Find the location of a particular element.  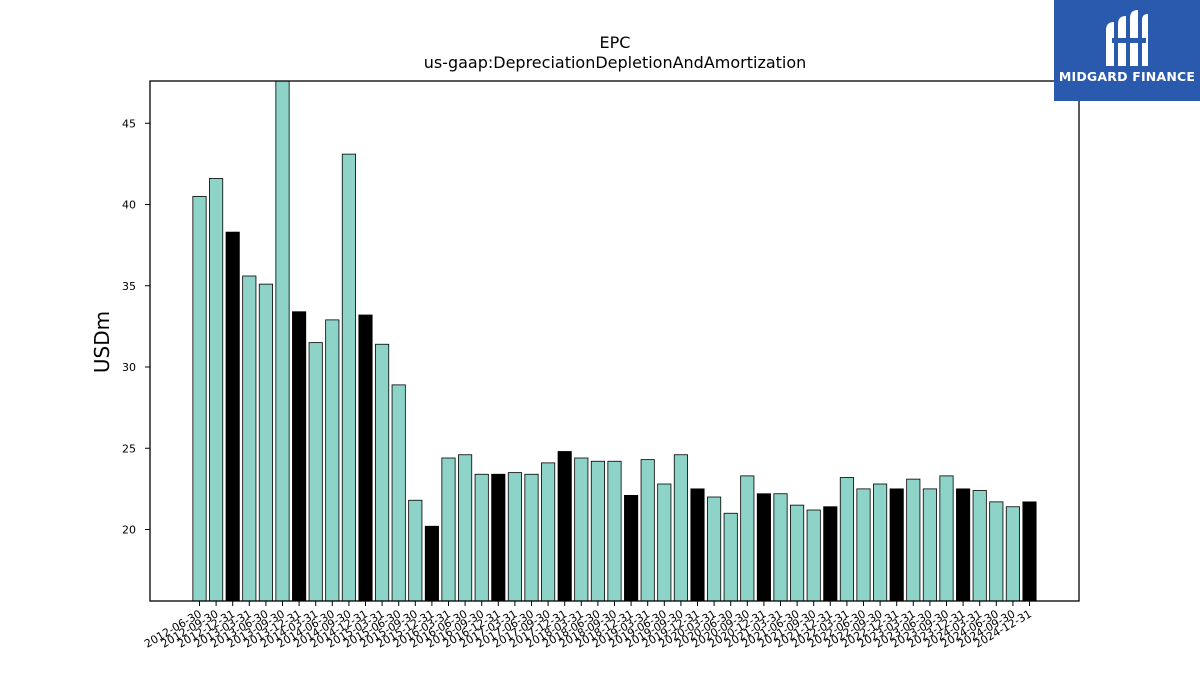

y-axis-label: USDm is located at coordinates (102, 342).